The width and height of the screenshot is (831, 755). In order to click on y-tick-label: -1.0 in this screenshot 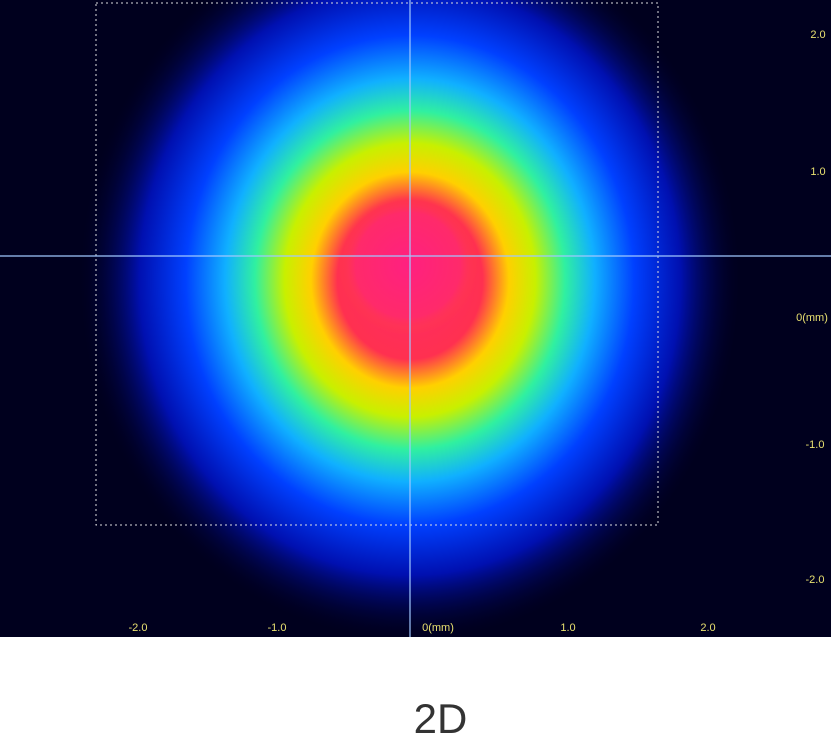, I will do `click(815, 445)`.